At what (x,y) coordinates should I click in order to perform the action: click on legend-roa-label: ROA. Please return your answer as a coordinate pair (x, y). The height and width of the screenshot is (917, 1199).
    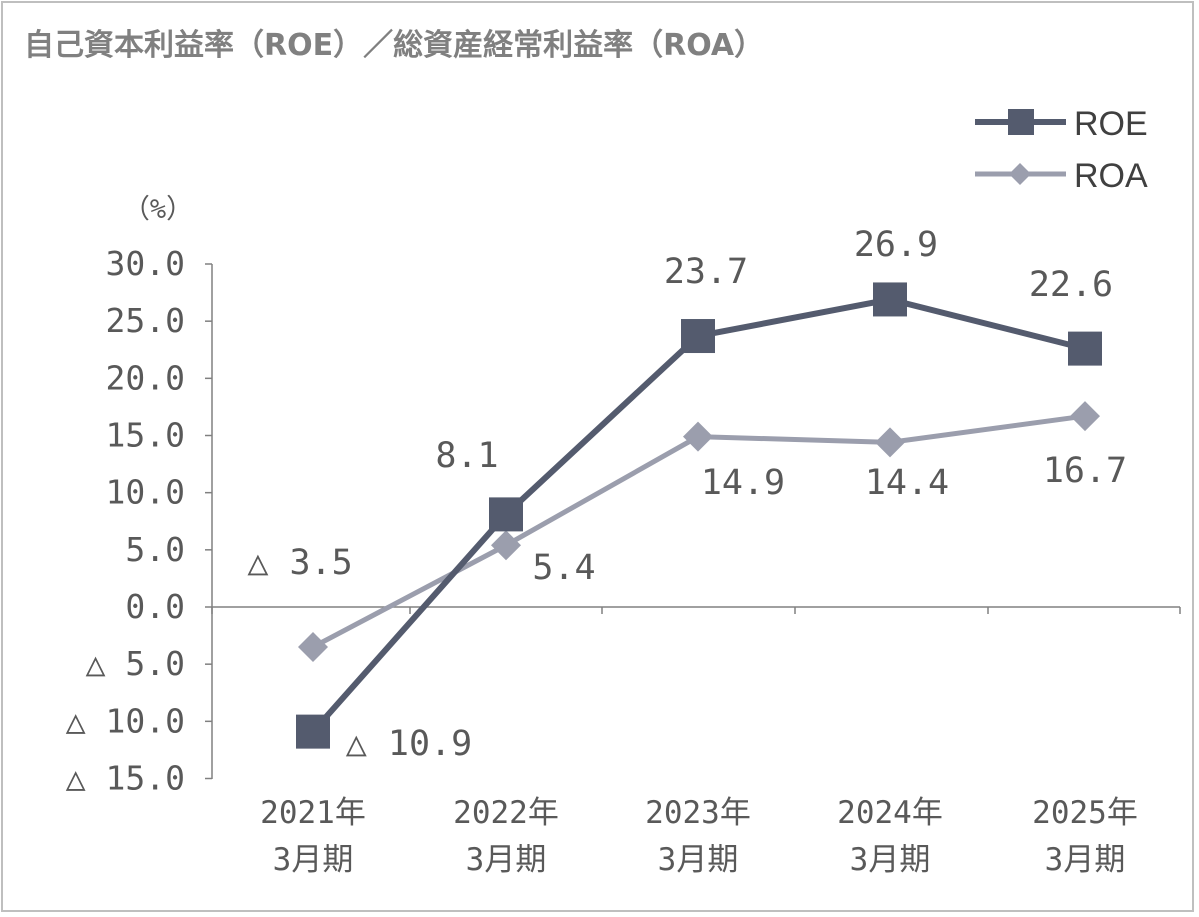
    Looking at the image, I should click on (1111, 176).